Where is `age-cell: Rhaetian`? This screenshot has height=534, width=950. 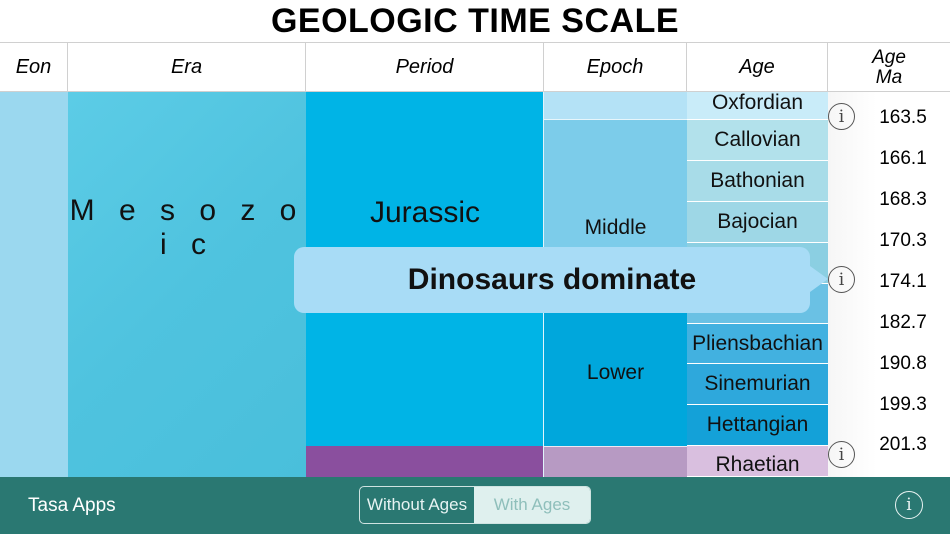
age-cell: Rhaetian is located at coordinates (757, 461).